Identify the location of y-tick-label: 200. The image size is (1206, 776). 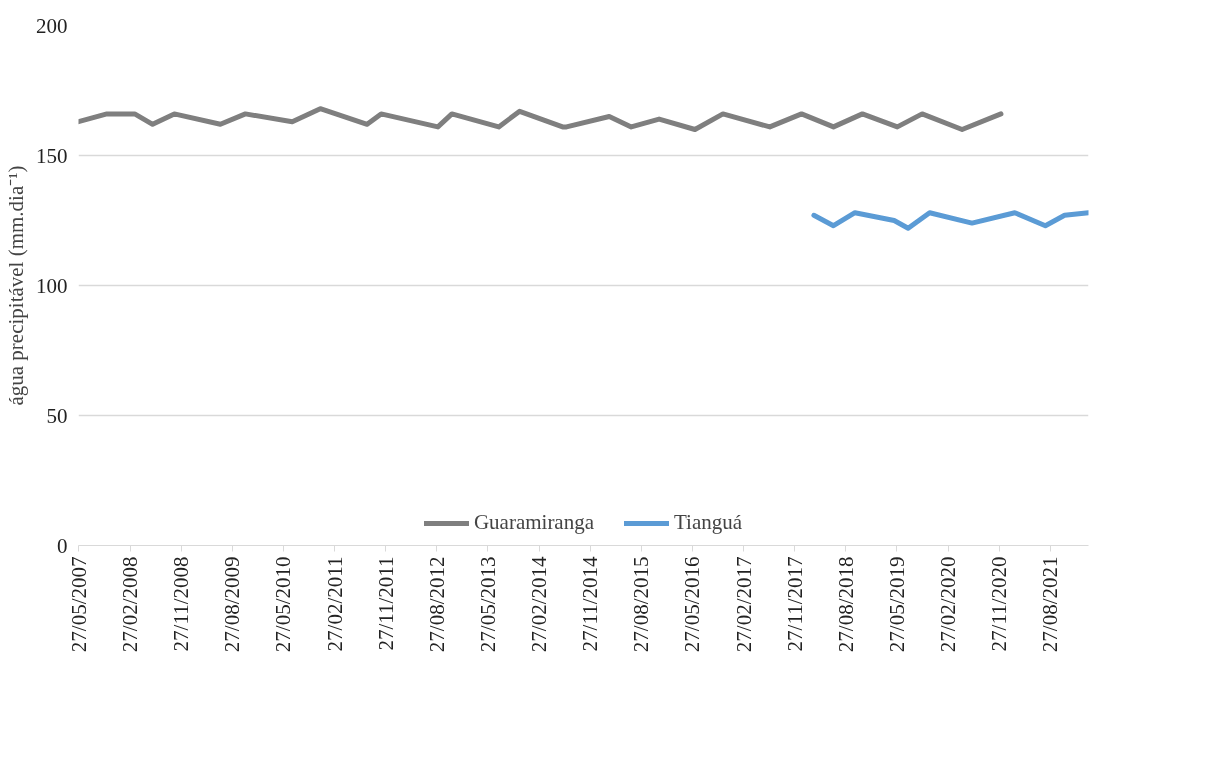
(52, 25).